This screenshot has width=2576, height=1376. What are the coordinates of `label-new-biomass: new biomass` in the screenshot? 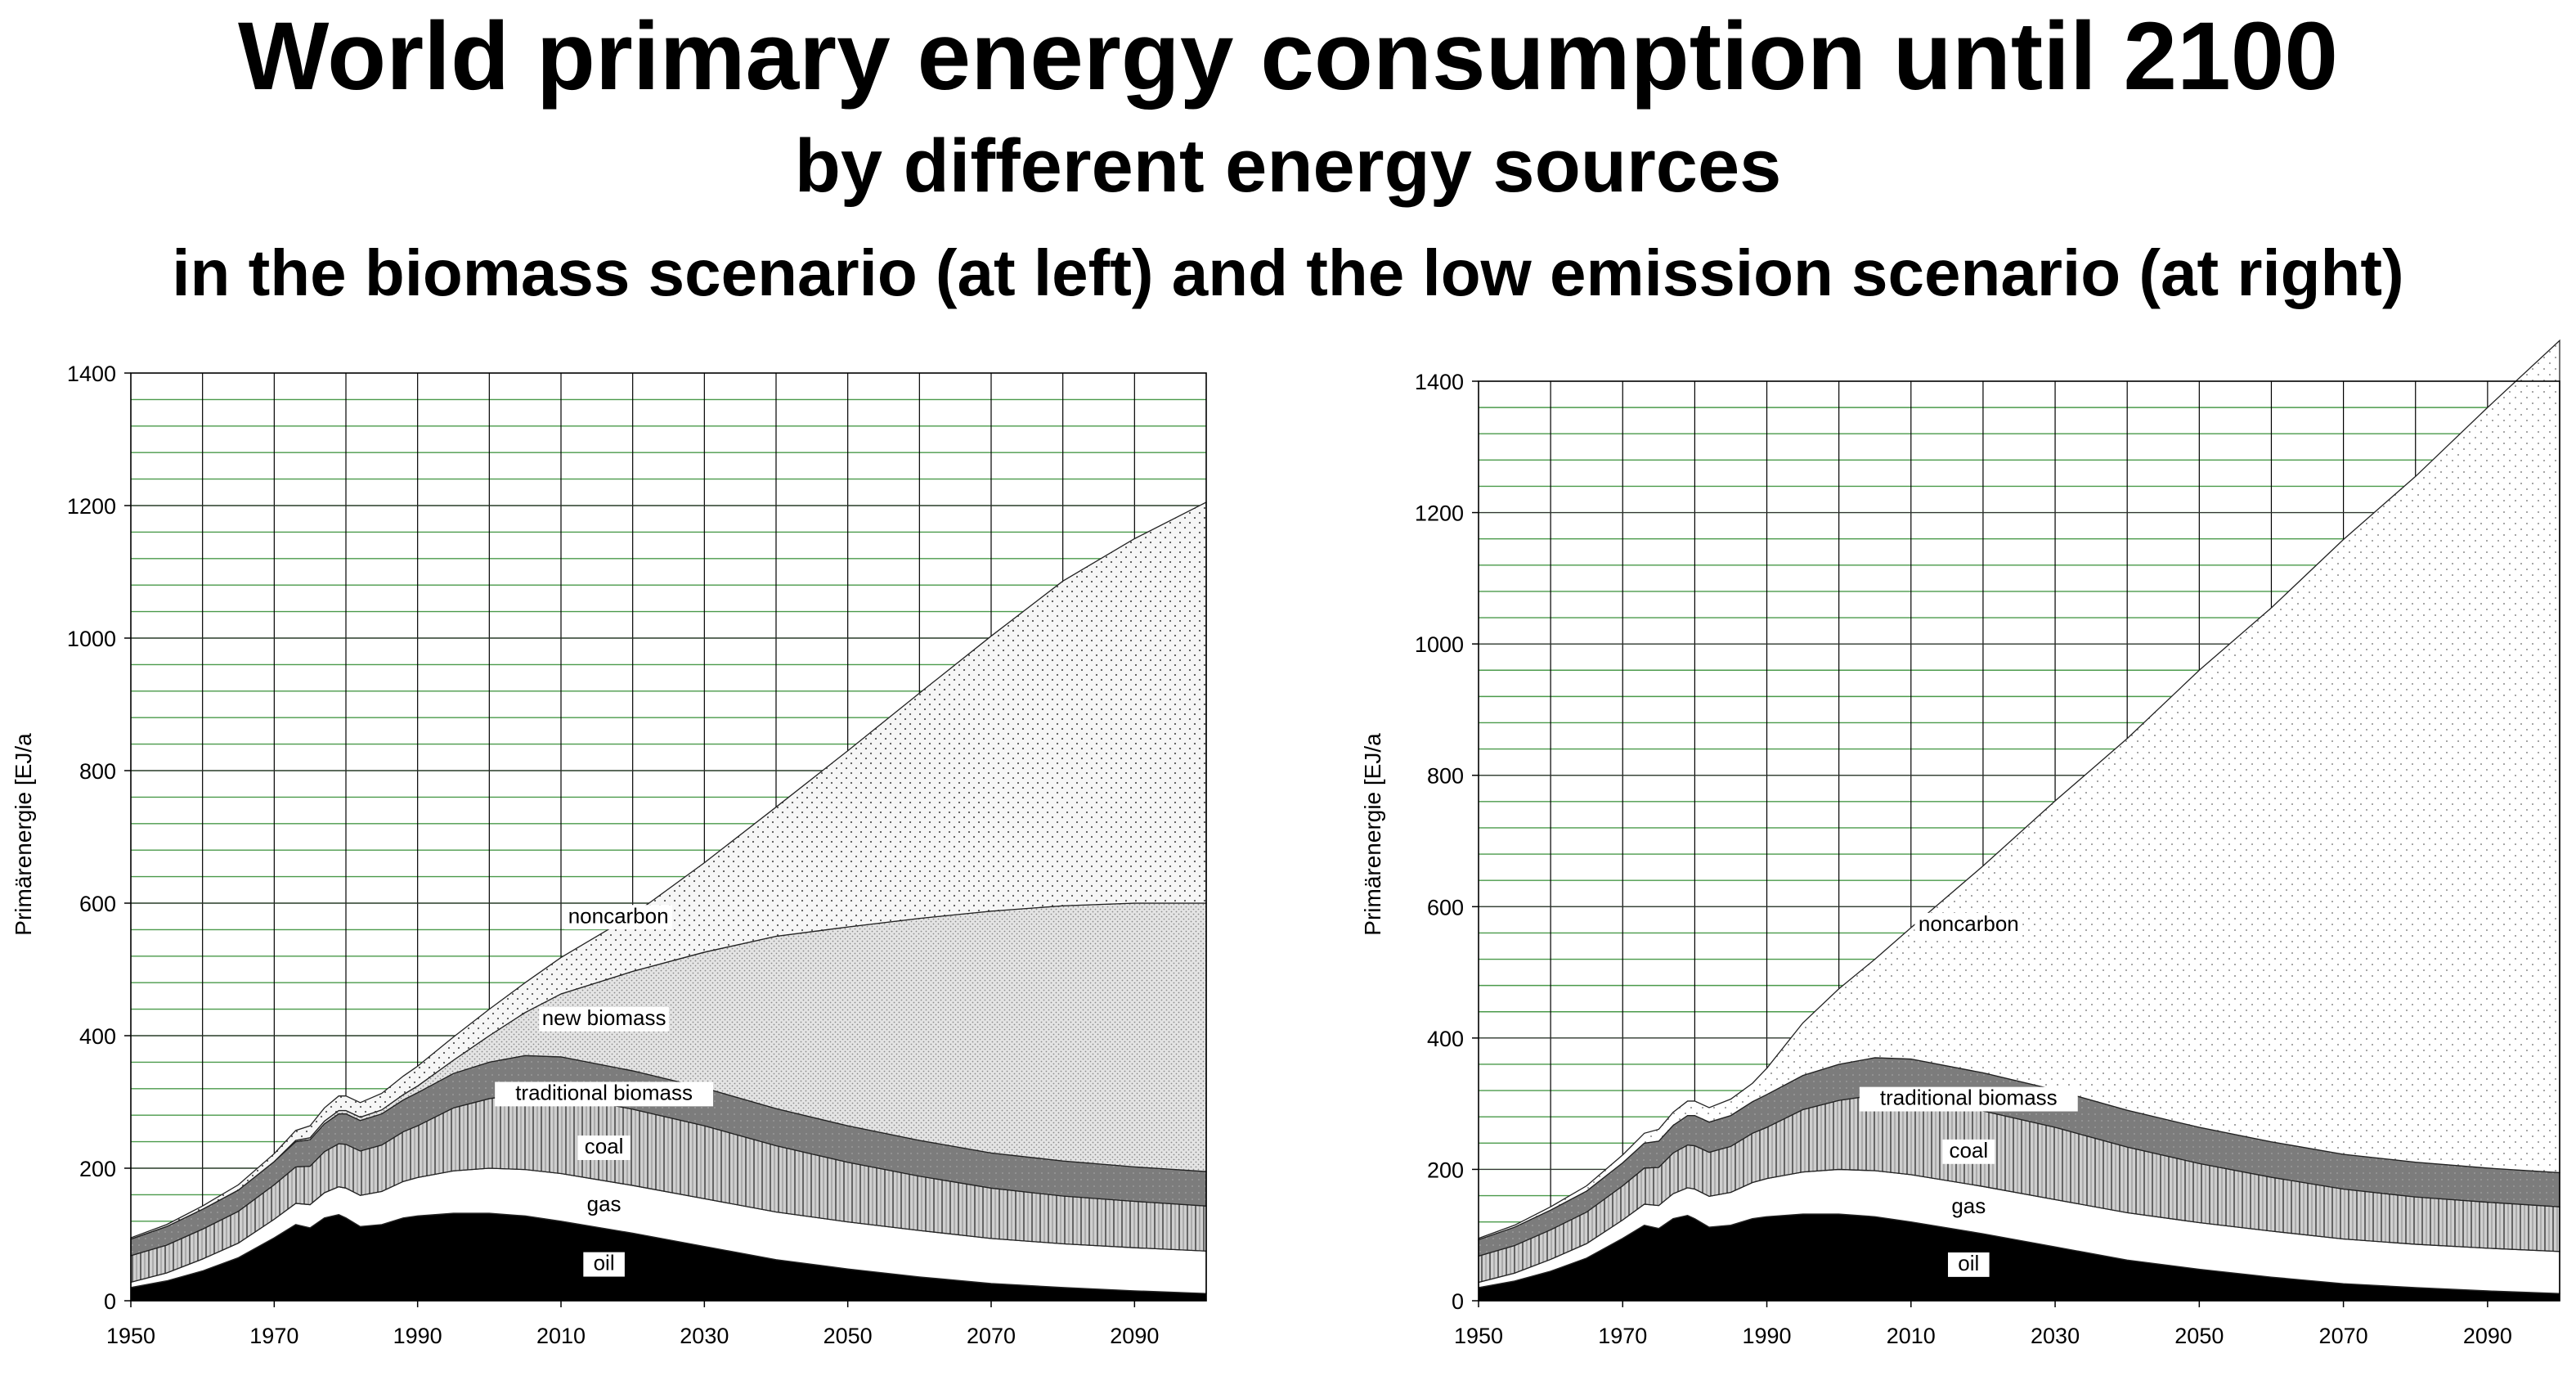 It's located at (604, 1017).